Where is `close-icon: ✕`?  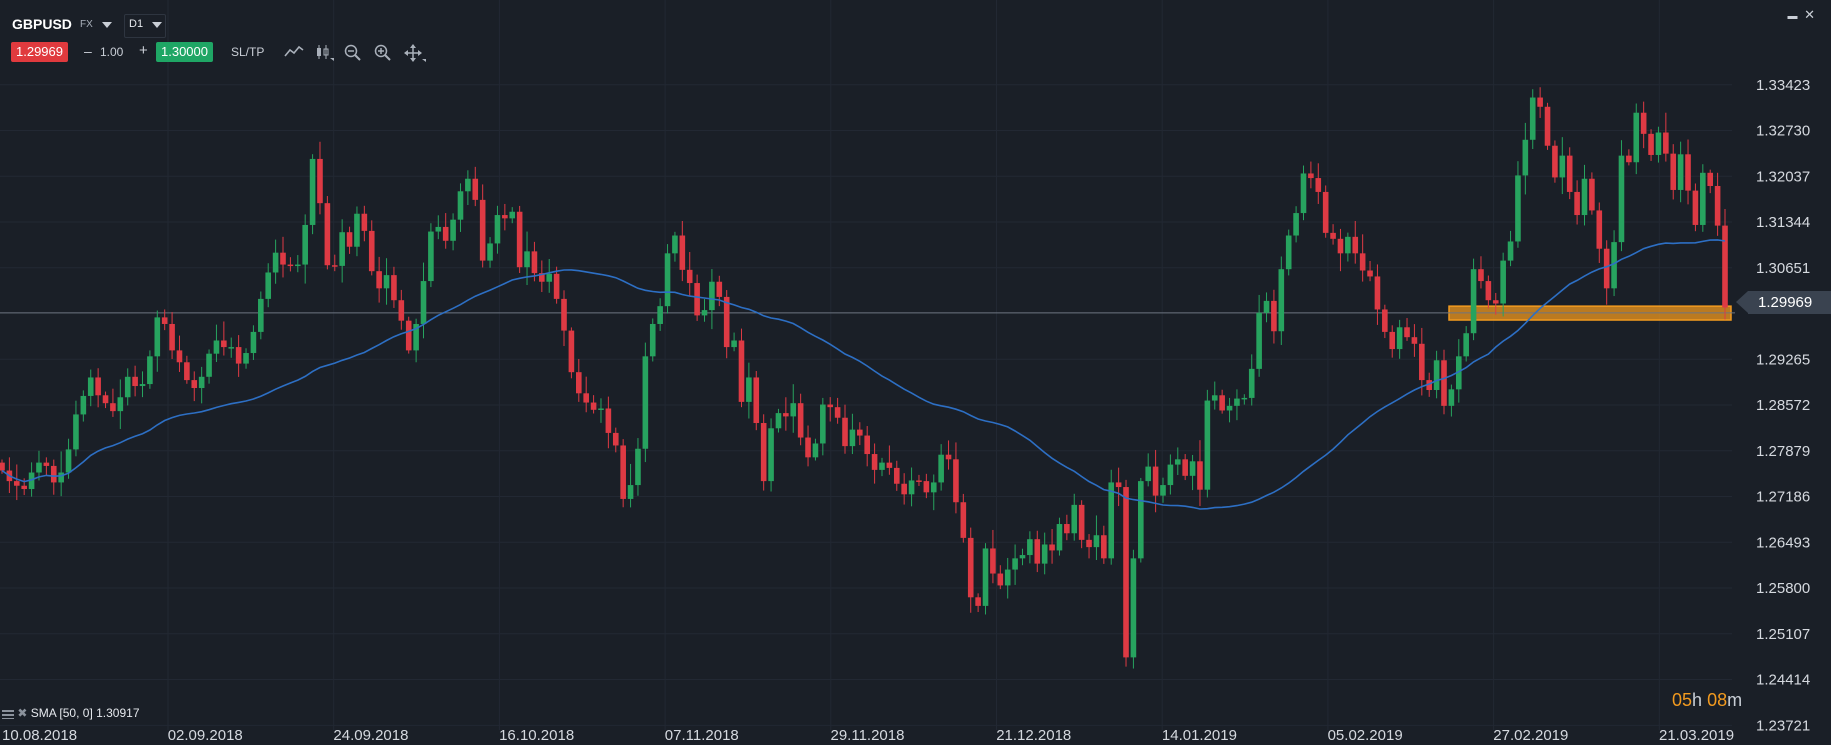 close-icon: ✕ is located at coordinates (1809, 14).